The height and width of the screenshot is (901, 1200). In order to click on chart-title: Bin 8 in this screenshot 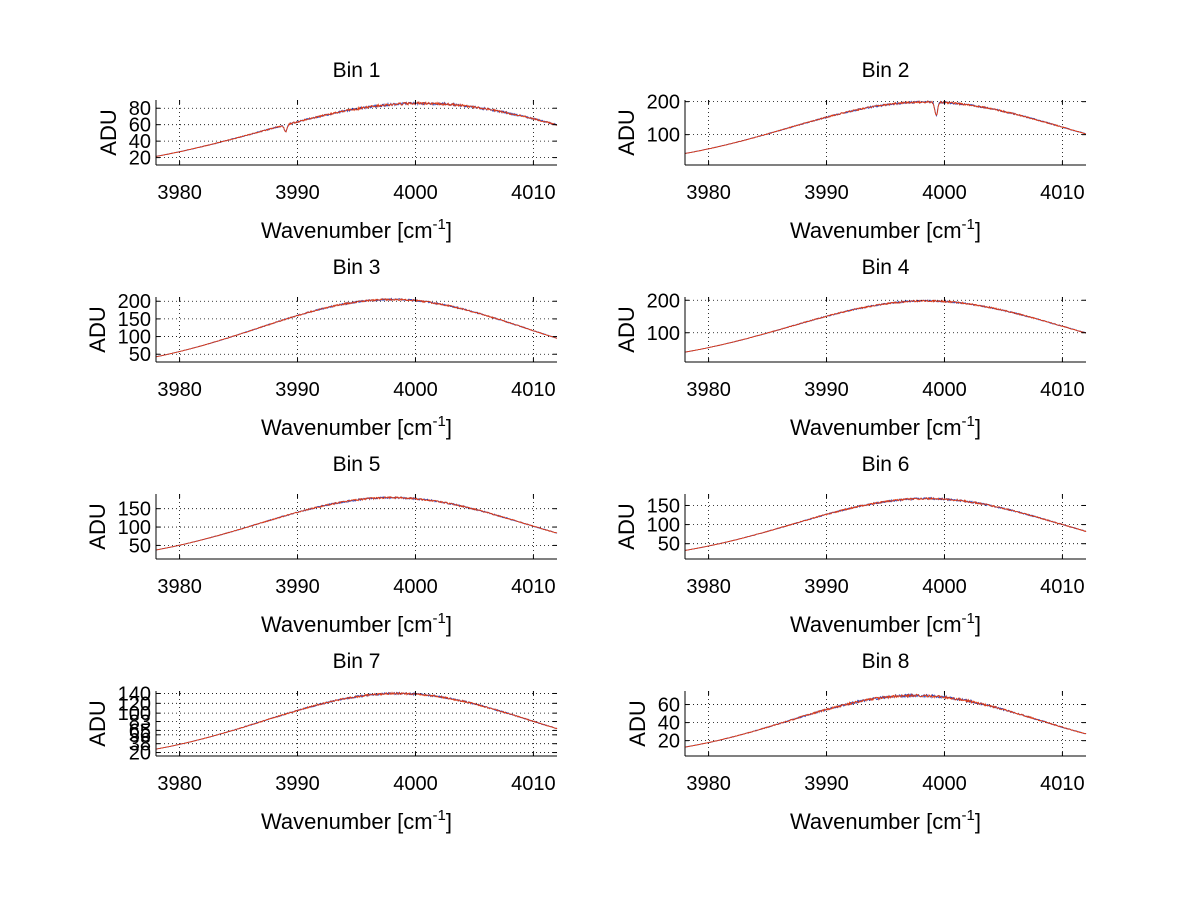, I will do `click(886, 661)`.